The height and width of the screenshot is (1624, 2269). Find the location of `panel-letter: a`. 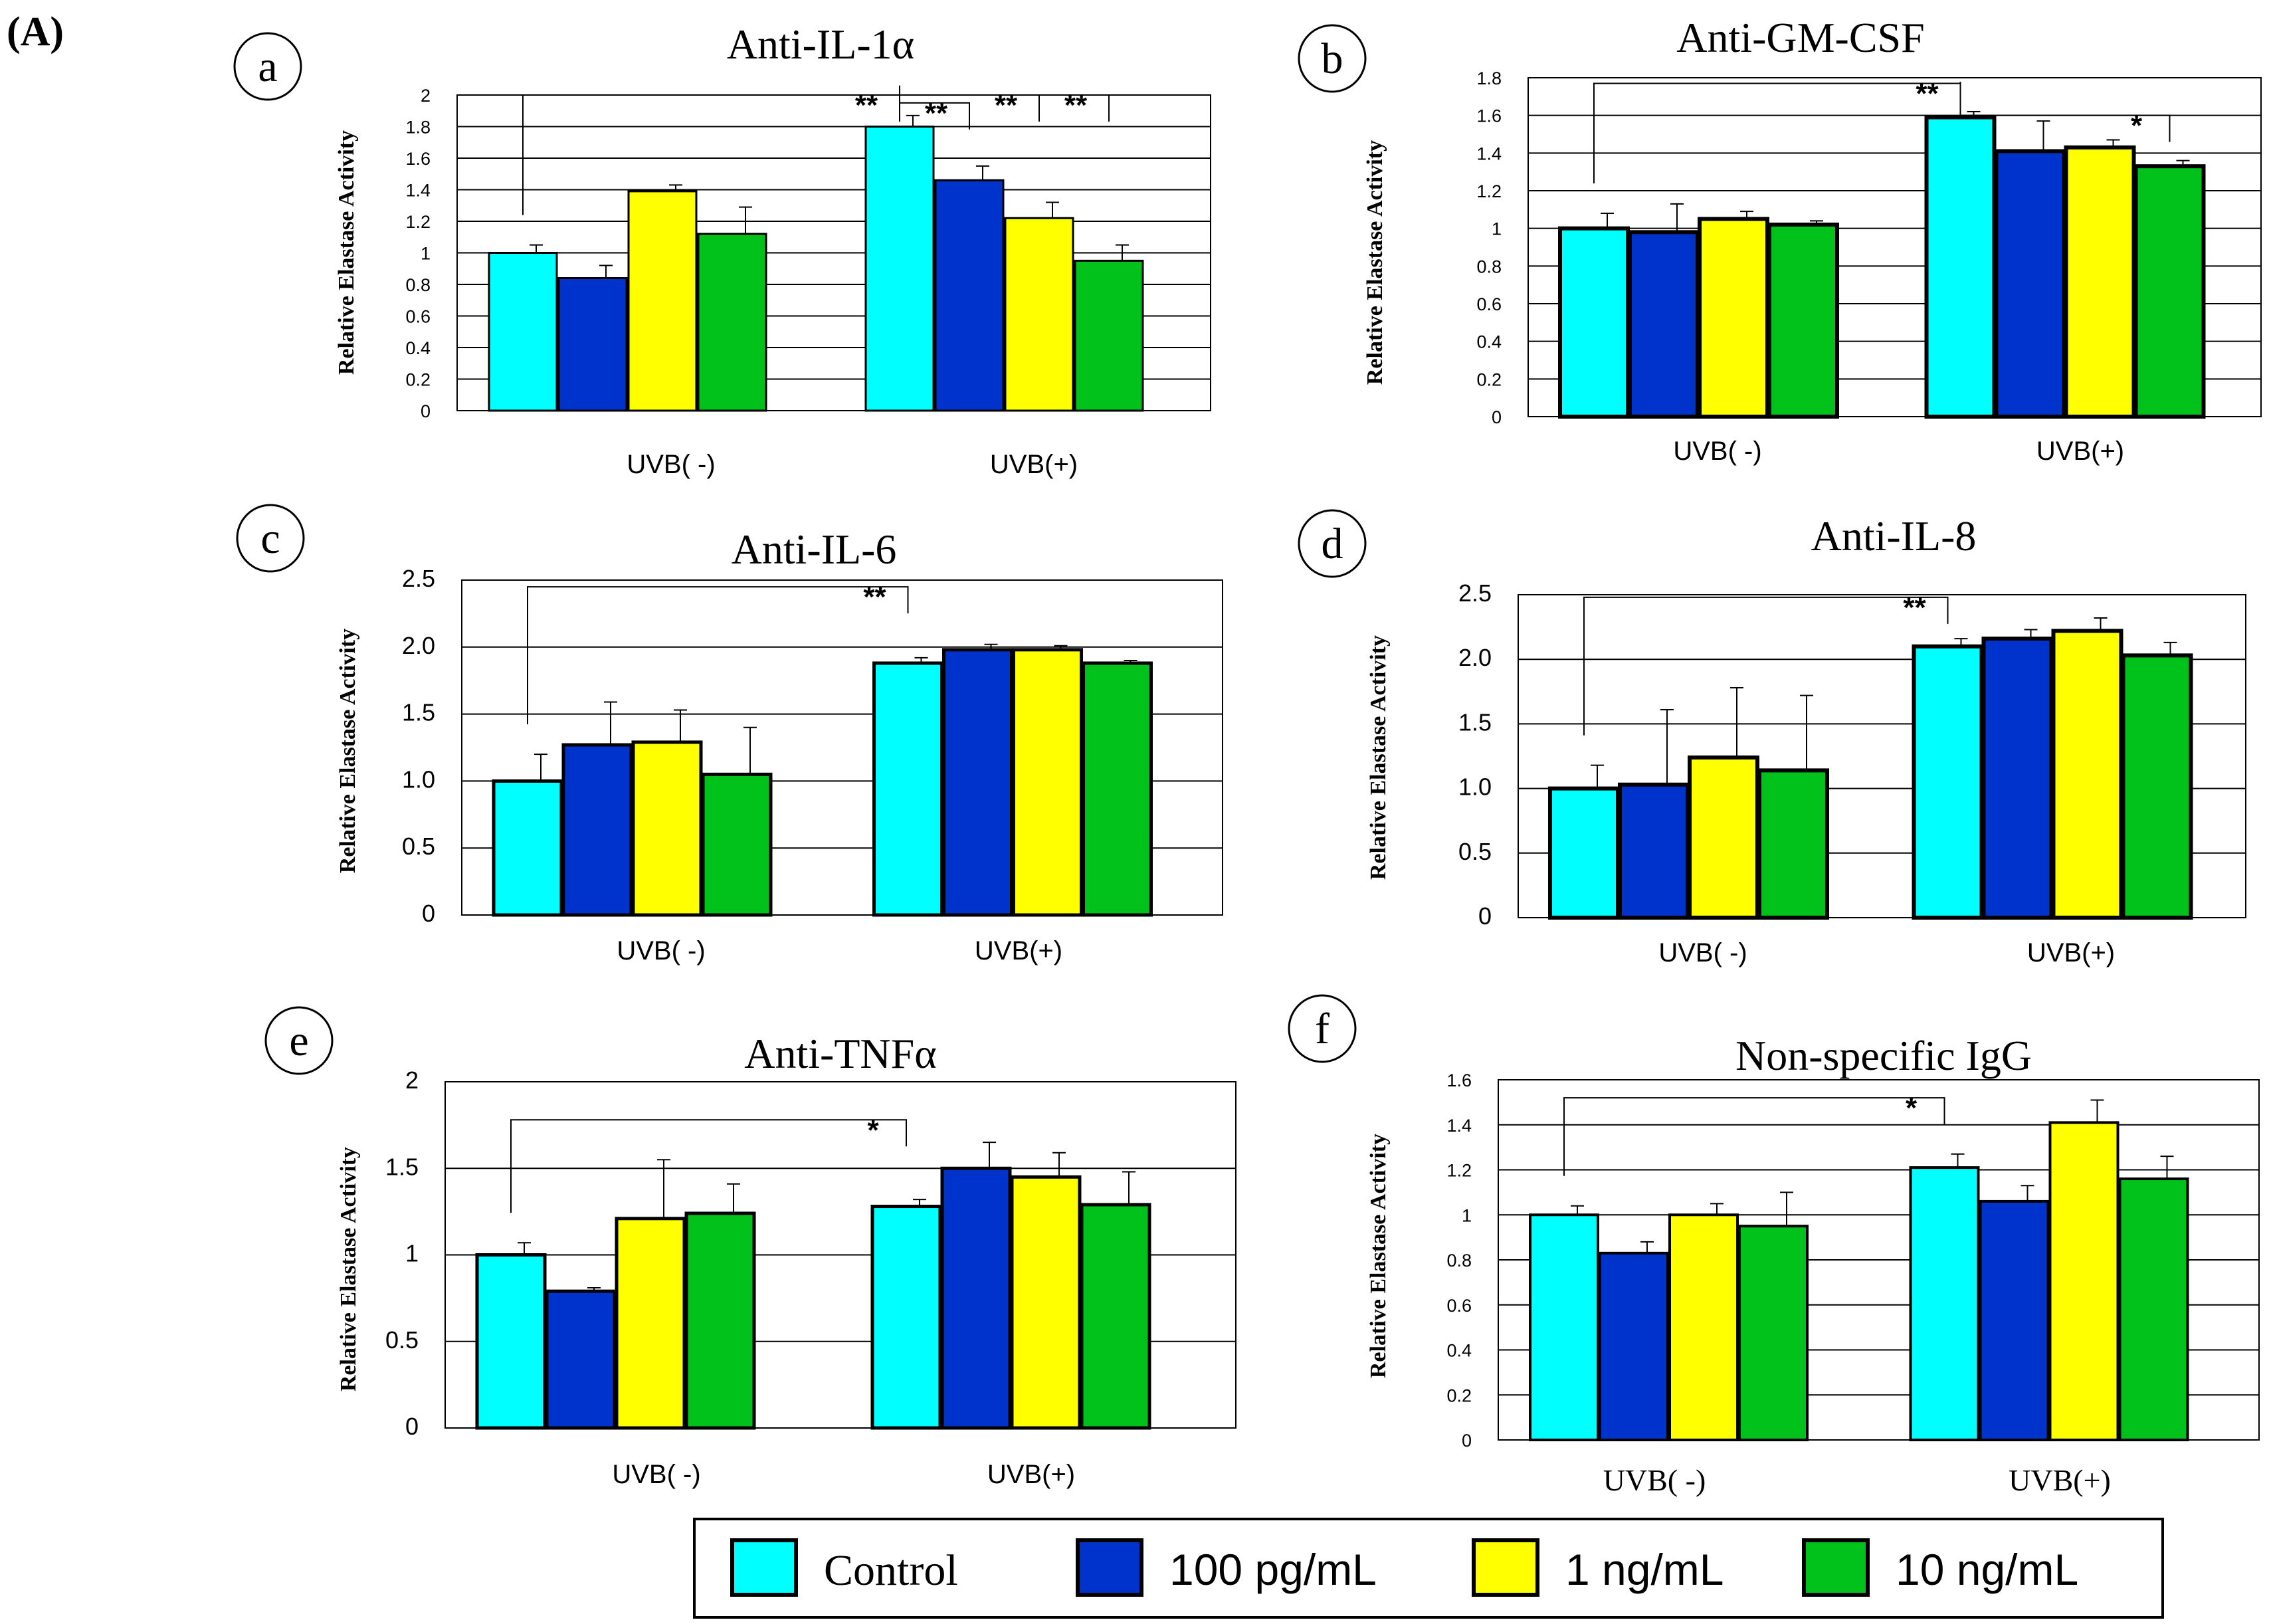

panel-letter: a is located at coordinates (267, 67).